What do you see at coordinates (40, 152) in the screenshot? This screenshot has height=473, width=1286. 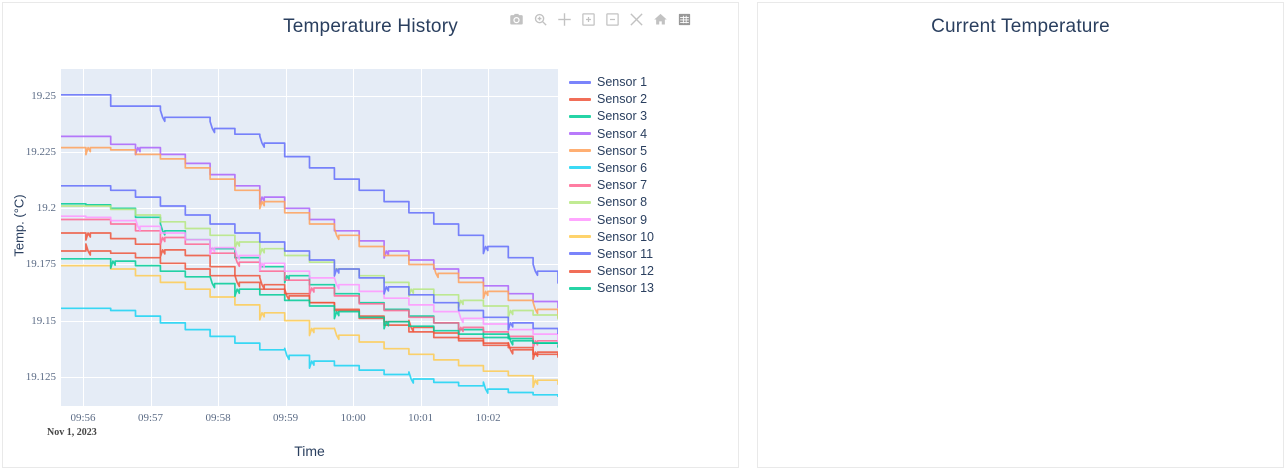 I see `y-axis-tick-label: 19.225` at bounding box center [40, 152].